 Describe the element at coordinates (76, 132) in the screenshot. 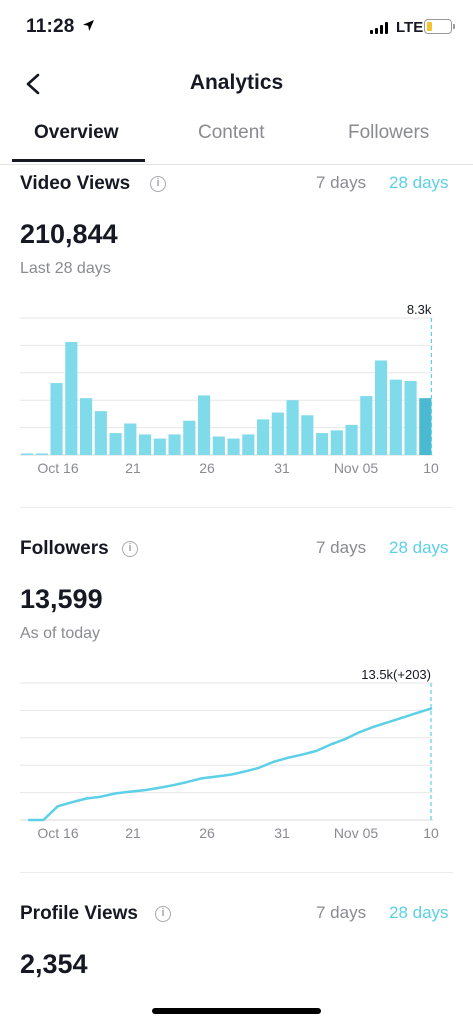

I see `tab-overview: Overview` at that location.